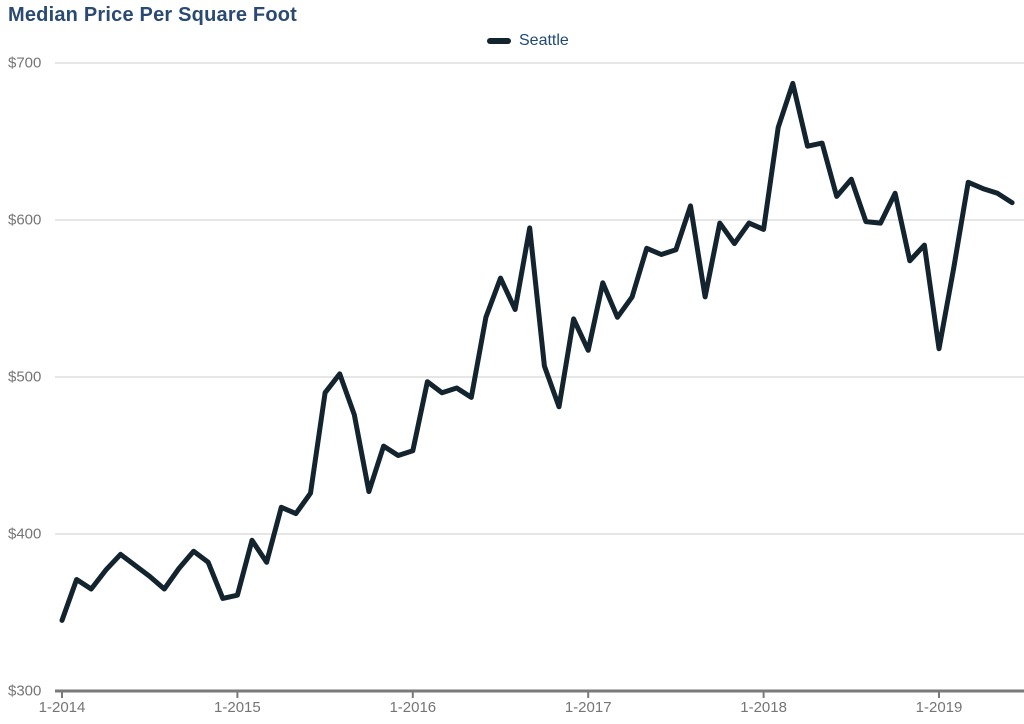 The height and width of the screenshot is (724, 1024). Describe the element at coordinates (939, 707) in the screenshot. I see `x-axis-label: 1-2019` at that location.